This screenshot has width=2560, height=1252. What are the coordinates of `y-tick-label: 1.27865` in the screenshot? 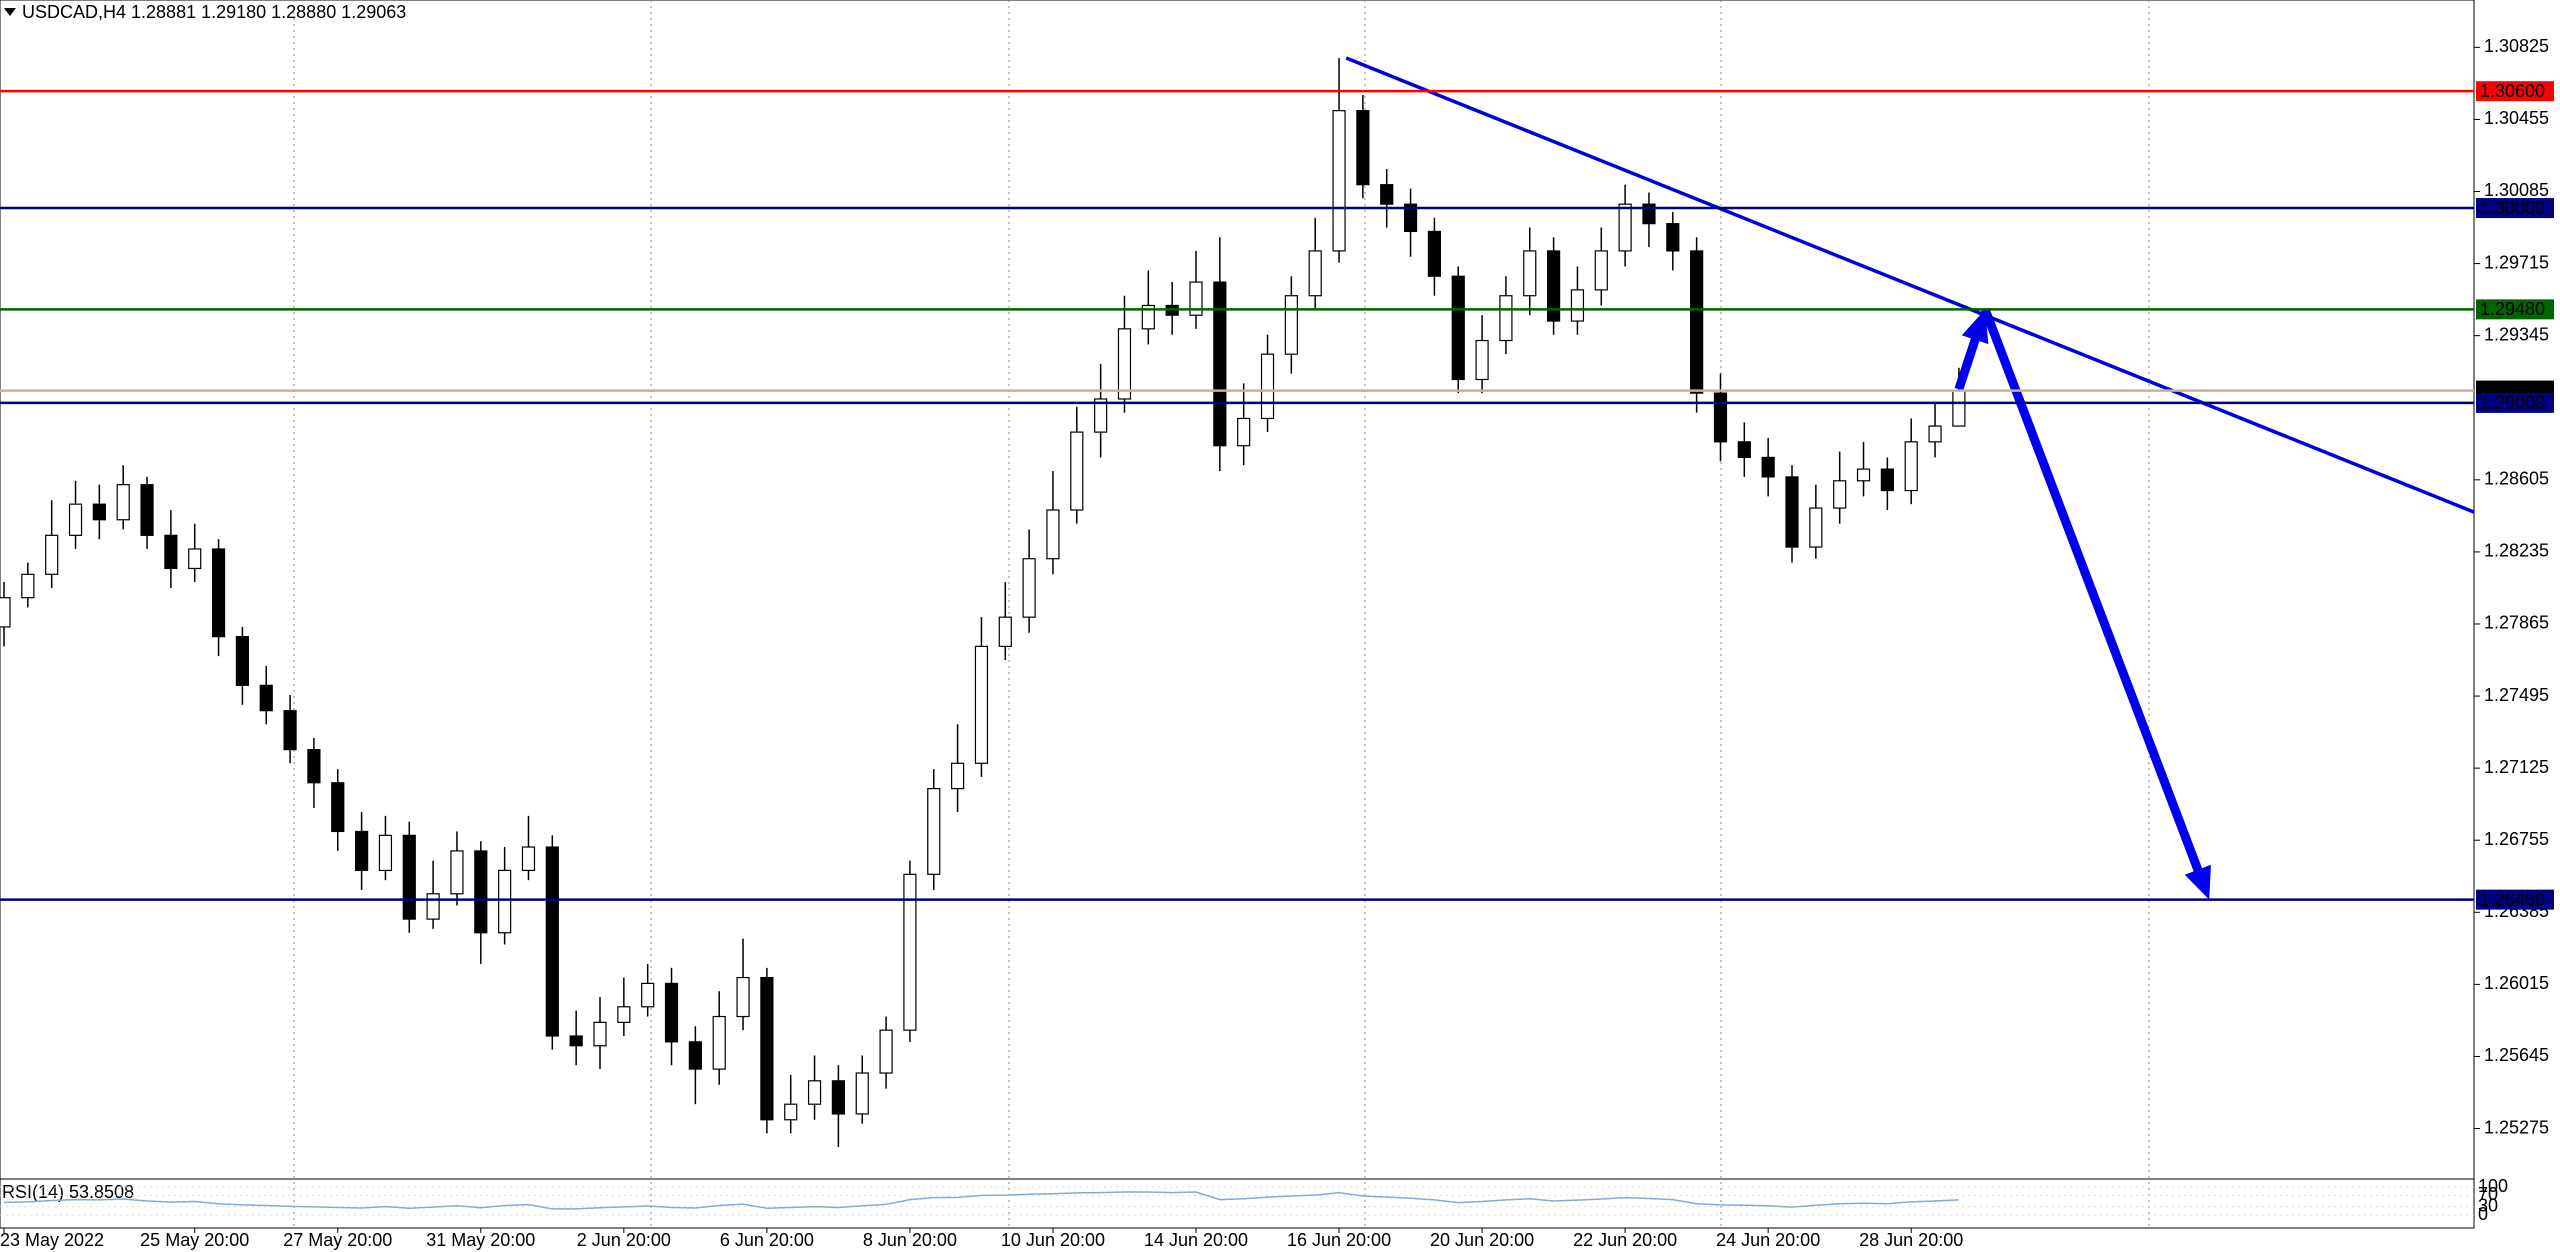 It's located at (2516, 623).